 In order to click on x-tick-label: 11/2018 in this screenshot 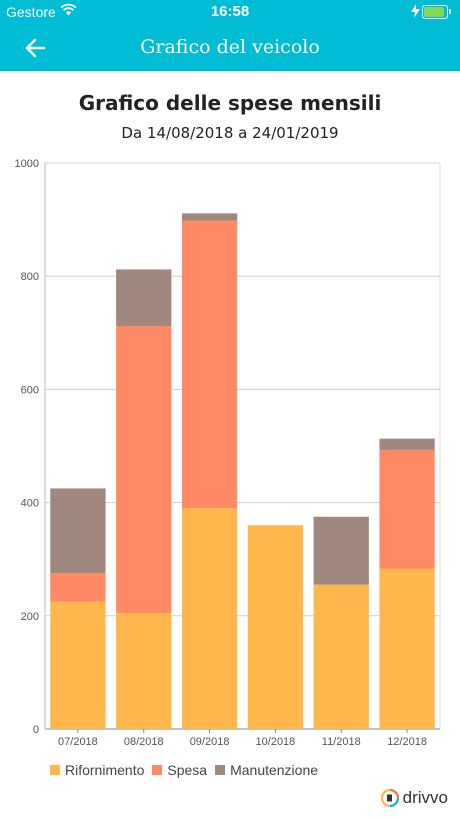, I will do `click(341, 742)`.